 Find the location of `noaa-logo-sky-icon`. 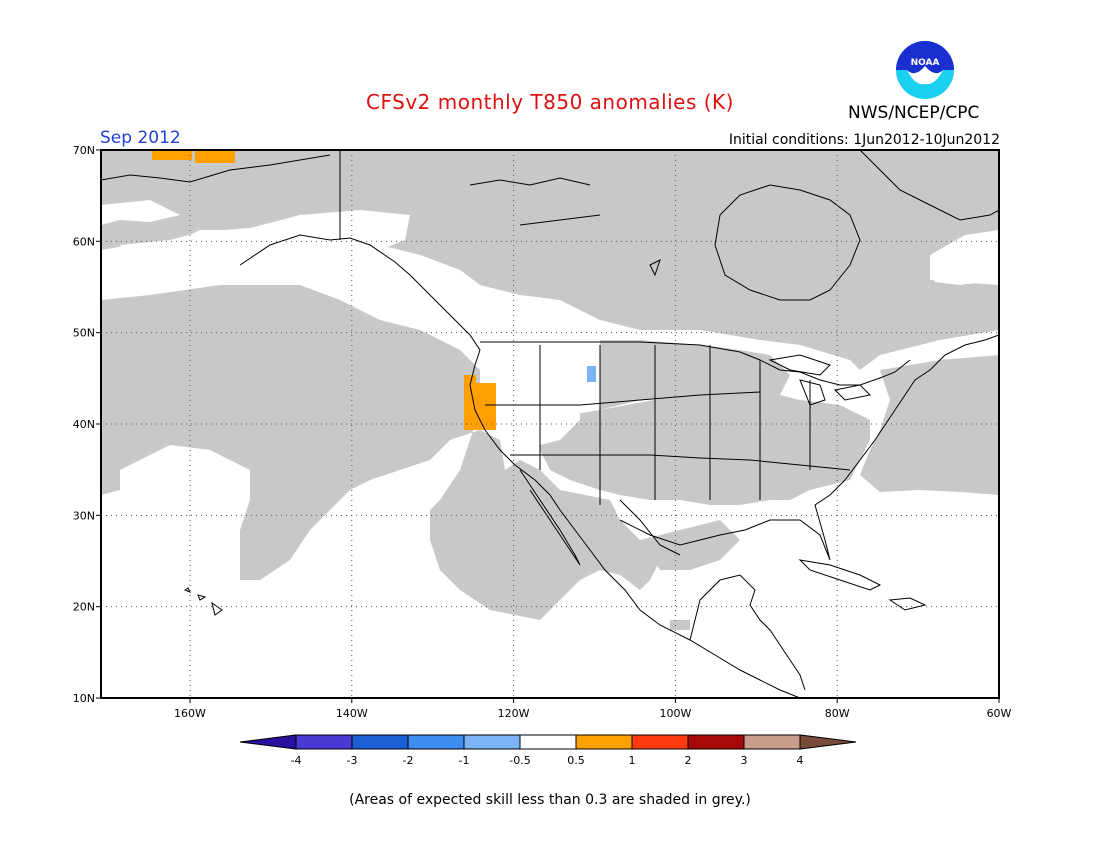

noaa-logo-sky-icon is located at coordinates (925, 60).